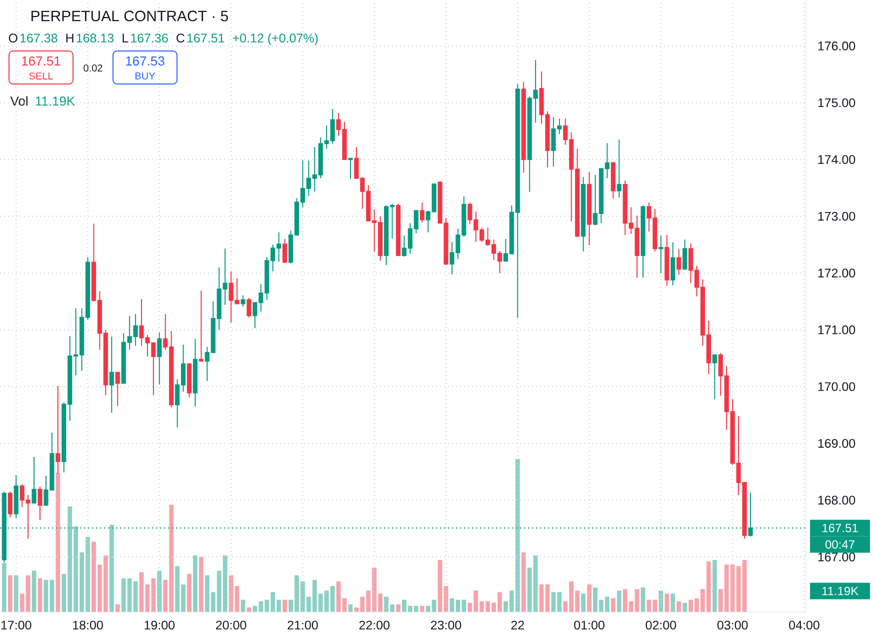 The image size is (874, 639). I want to click on x-tick-label: 04:00, so click(804, 625).